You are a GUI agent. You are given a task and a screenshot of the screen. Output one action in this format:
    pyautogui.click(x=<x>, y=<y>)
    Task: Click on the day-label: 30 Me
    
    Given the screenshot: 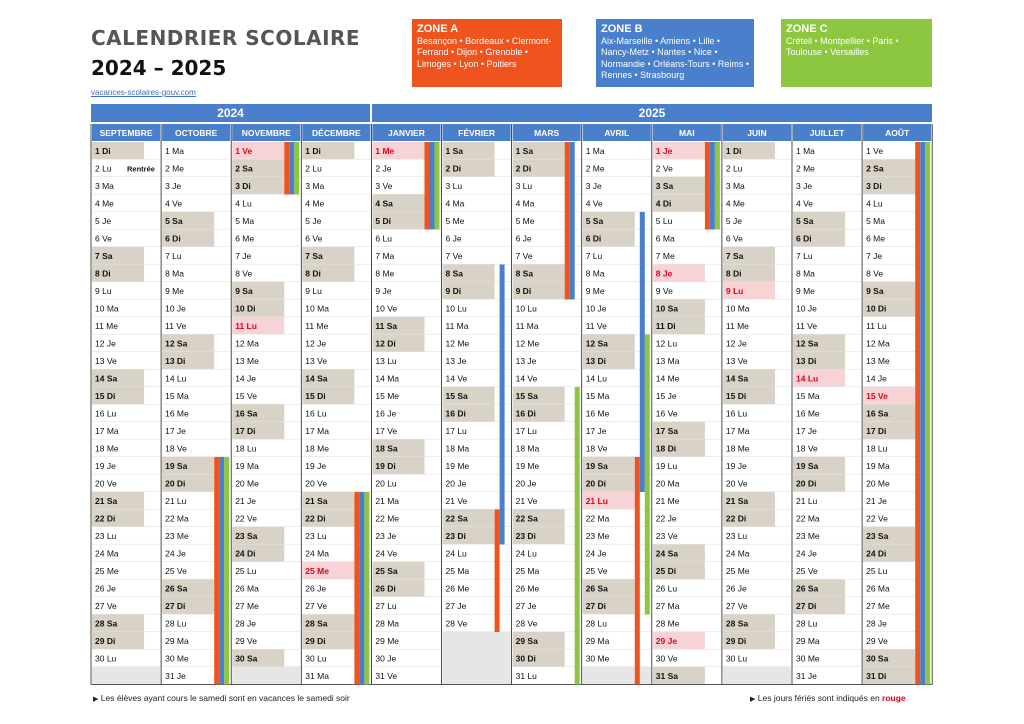 What is the action you would take?
    pyautogui.click(x=177, y=659)
    